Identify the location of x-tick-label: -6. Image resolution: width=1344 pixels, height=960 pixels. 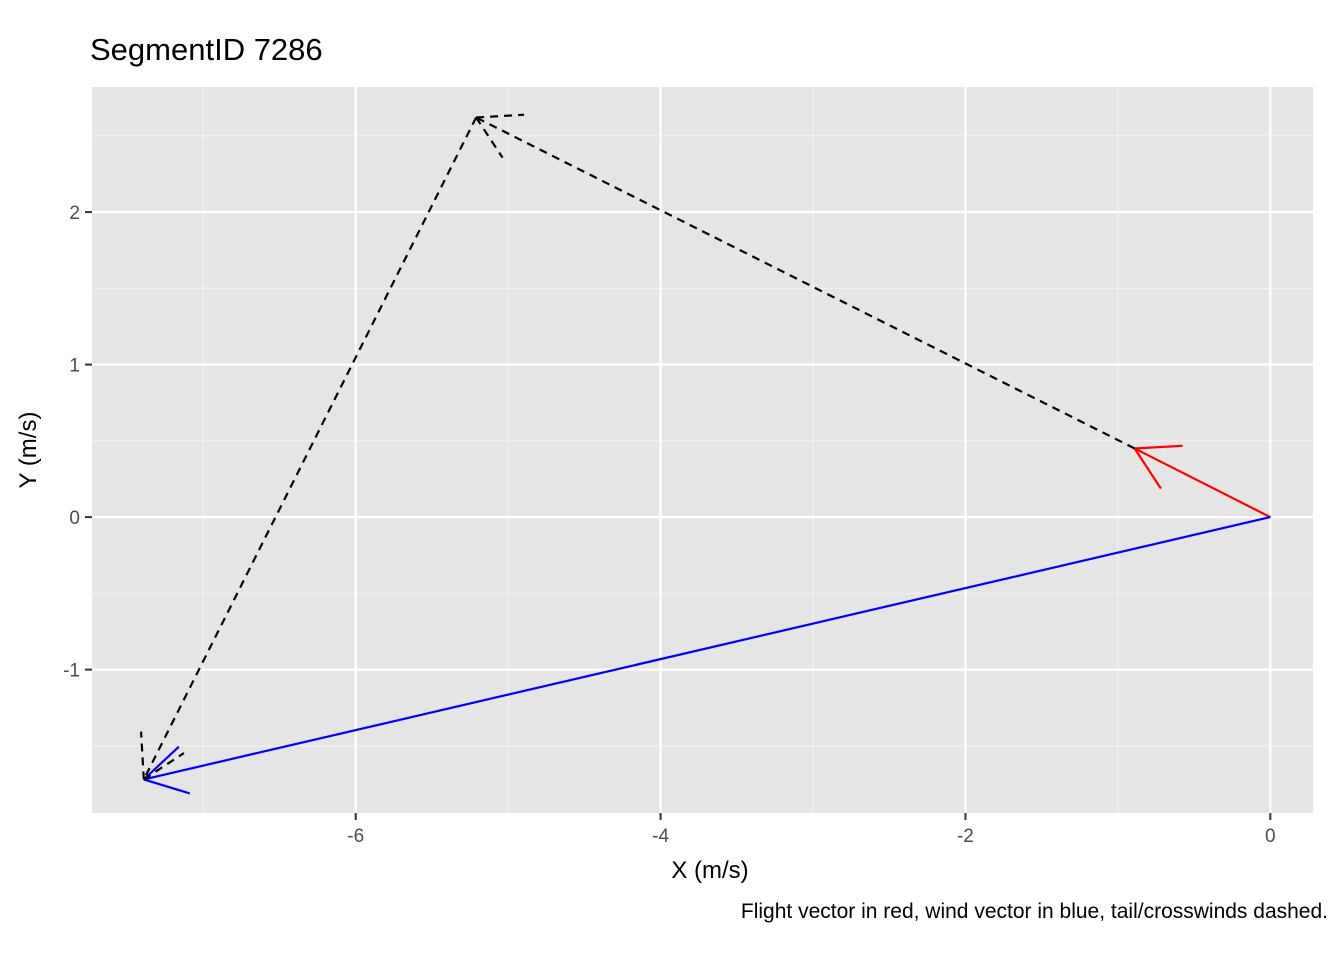
(355, 836).